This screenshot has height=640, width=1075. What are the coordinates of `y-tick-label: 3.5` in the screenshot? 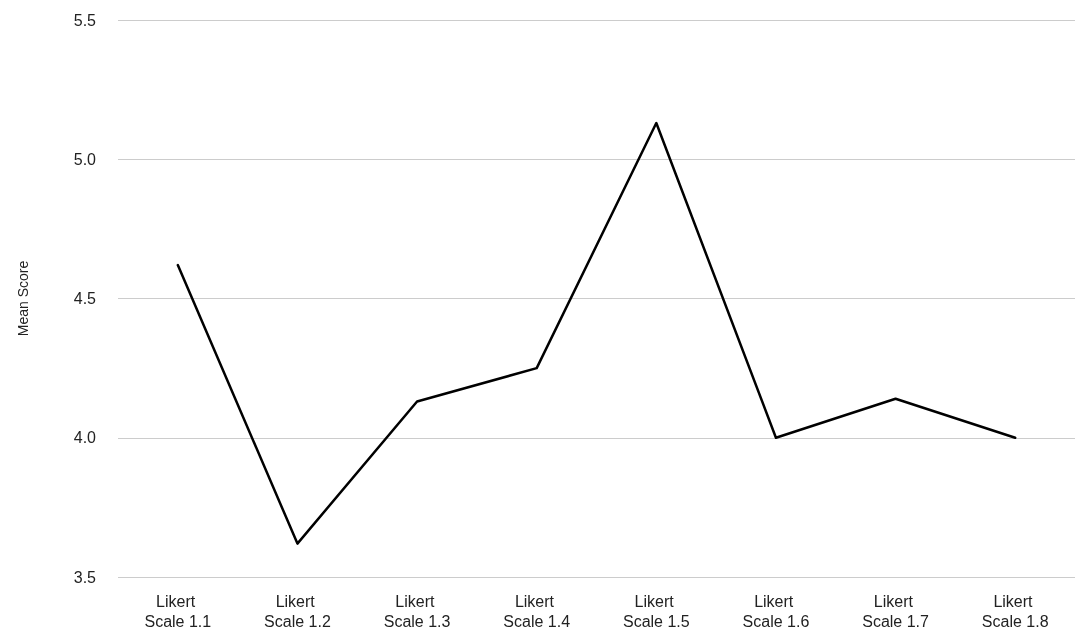 It's located at (85, 577).